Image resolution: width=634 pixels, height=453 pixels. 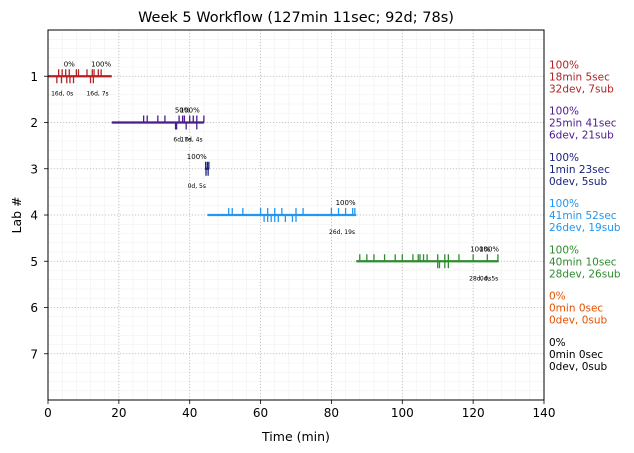 What do you see at coordinates (34, 216) in the screenshot?
I see `y-tick-label: 4` at bounding box center [34, 216].